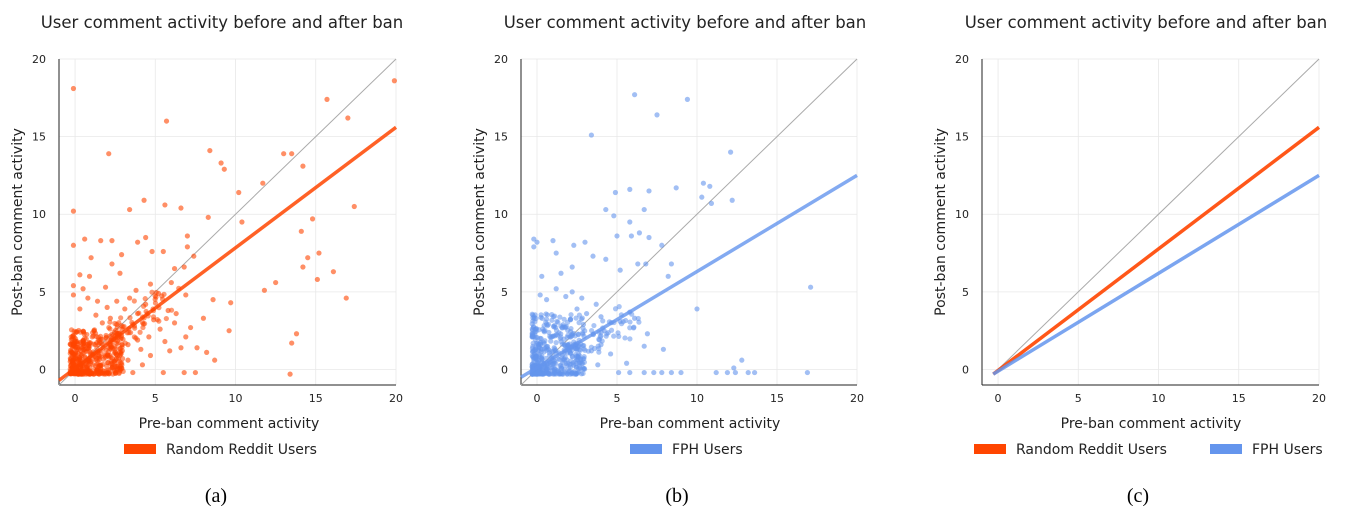  I want to click on legend-label: FPH Users, so click(707, 450).